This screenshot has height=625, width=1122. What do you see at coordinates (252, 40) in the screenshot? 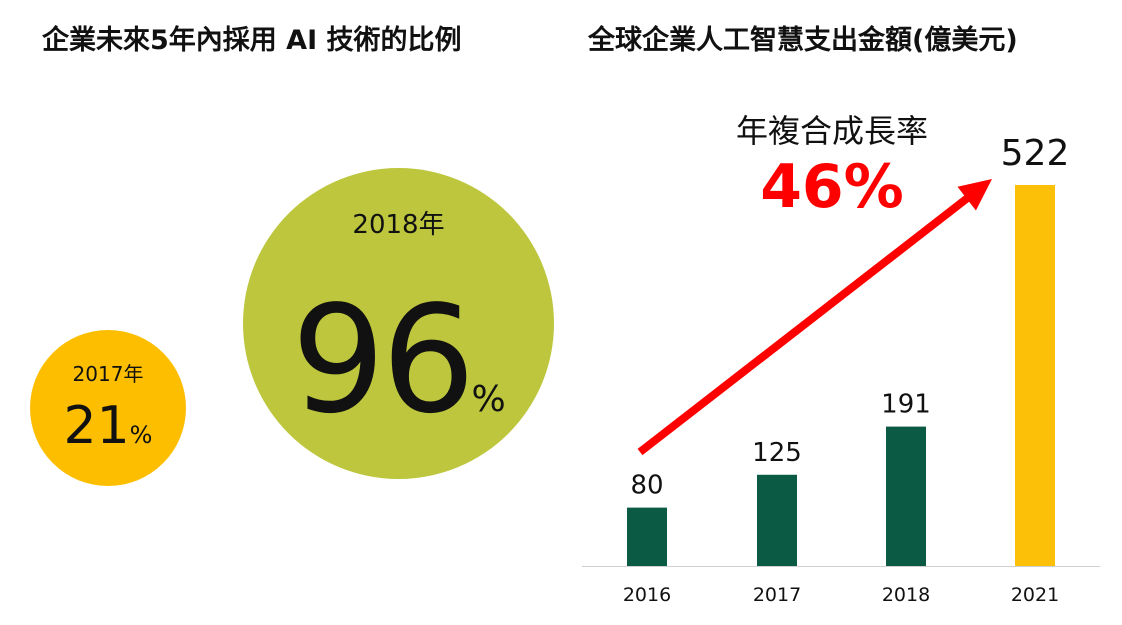
I see `left-panel-title: 企業未來5年內採用 AI 技術的比例` at bounding box center [252, 40].